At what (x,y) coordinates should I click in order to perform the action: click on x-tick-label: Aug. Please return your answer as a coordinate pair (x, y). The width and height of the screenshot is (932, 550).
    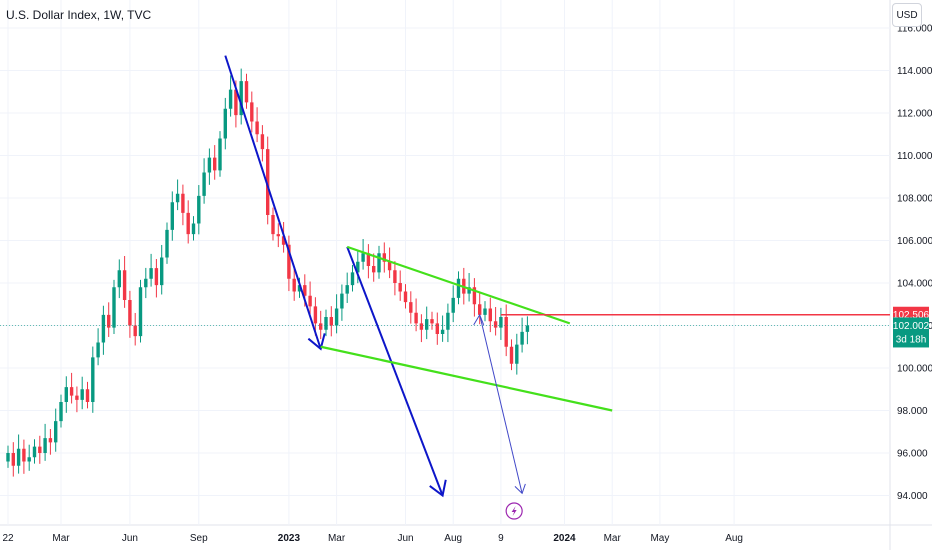
    Looking at the image, I should click on (734, 538).